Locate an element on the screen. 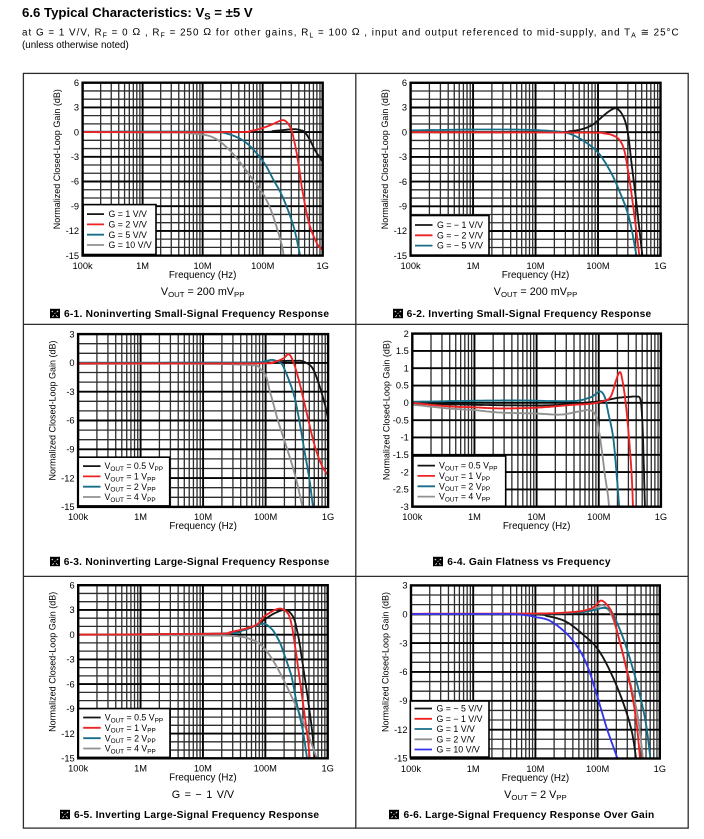  svg-text: G = − 5 V/V is located at coordinates (460, 709).